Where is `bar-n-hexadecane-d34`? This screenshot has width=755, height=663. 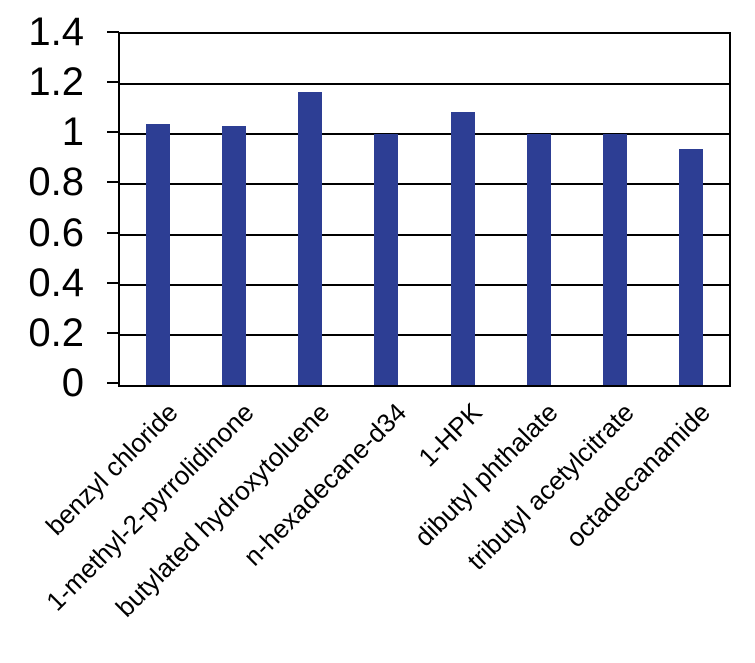 bar-n-hexadecane-d34 is located at coordinates (386, 259).